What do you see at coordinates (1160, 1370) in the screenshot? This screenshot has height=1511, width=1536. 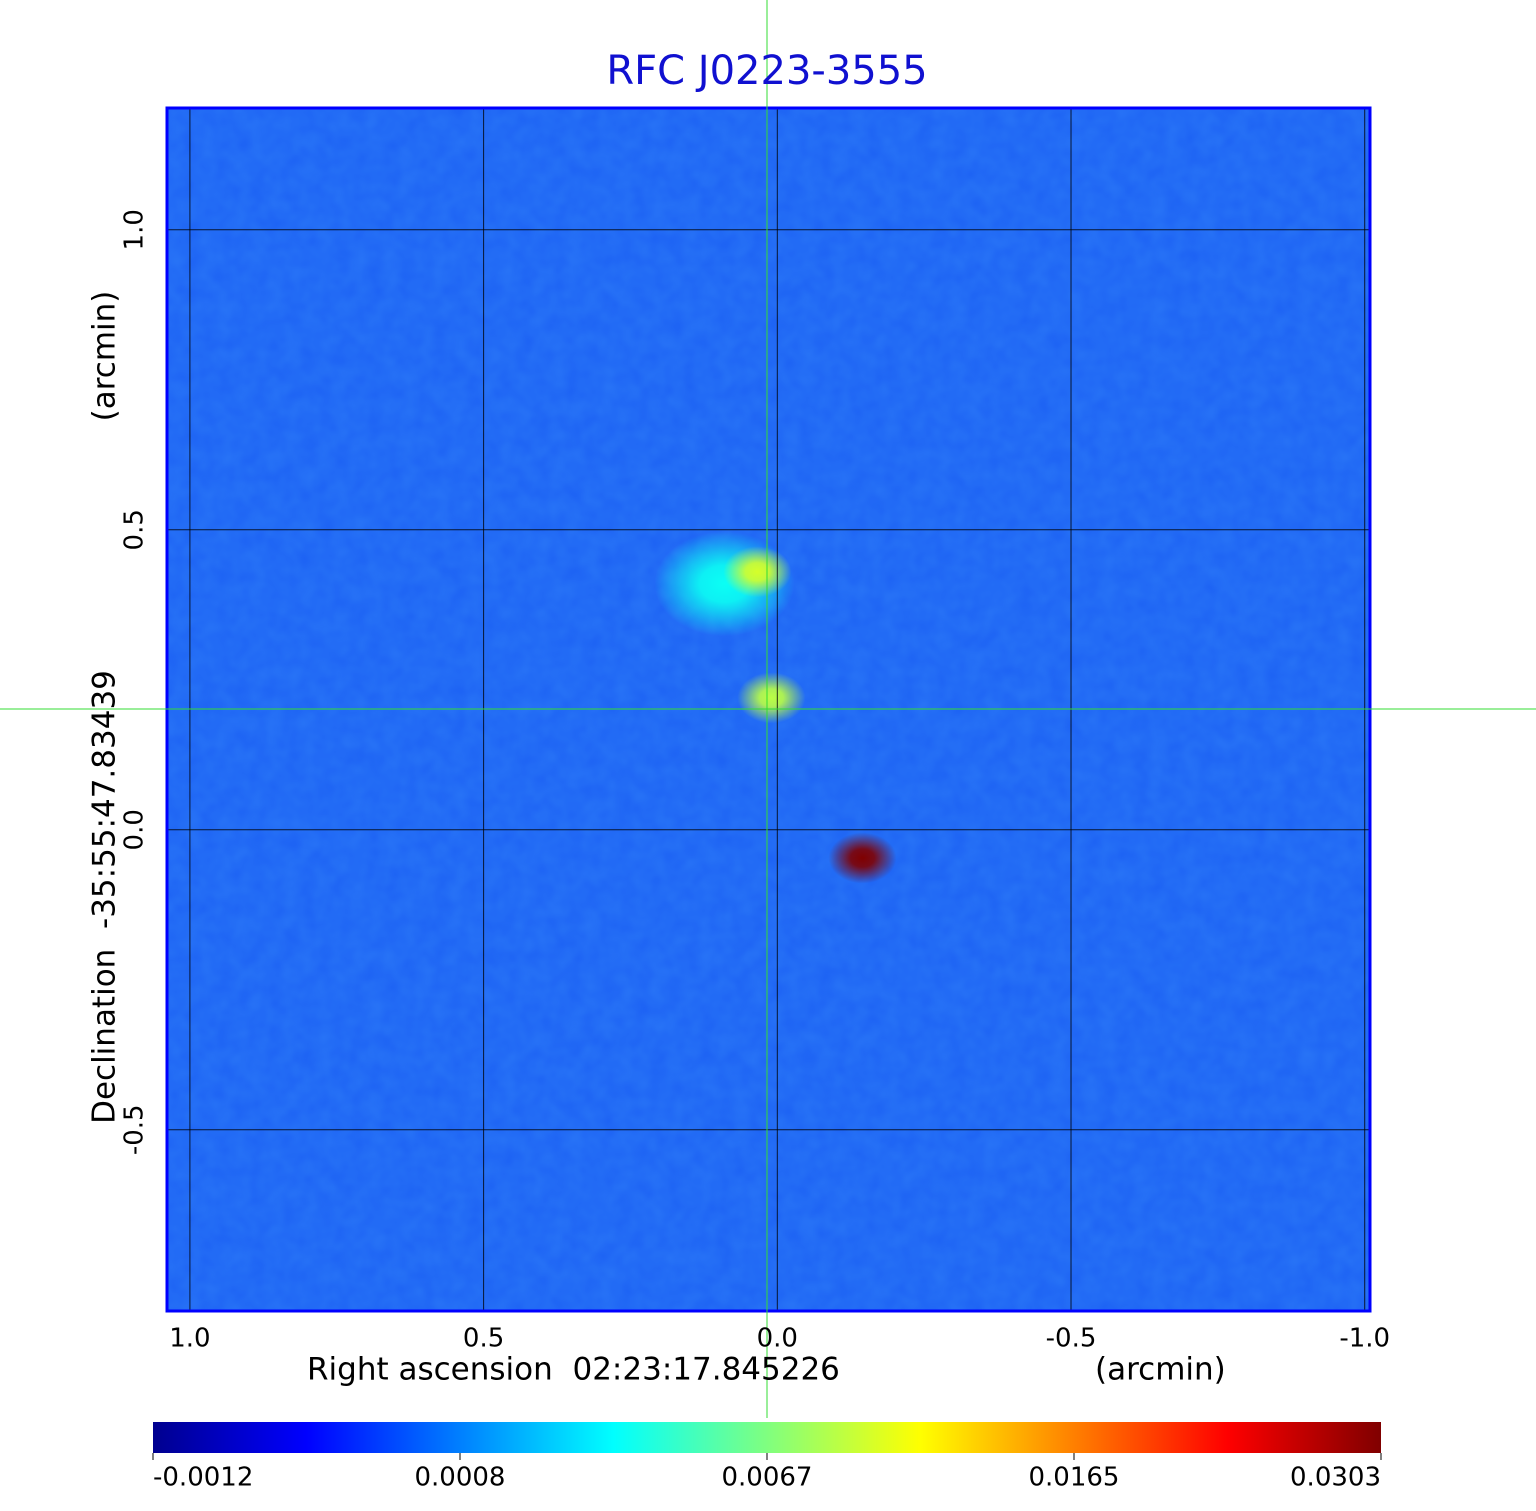 I see `x-axis-unit: (arcmin)` at bounding box center [1160, 1370].